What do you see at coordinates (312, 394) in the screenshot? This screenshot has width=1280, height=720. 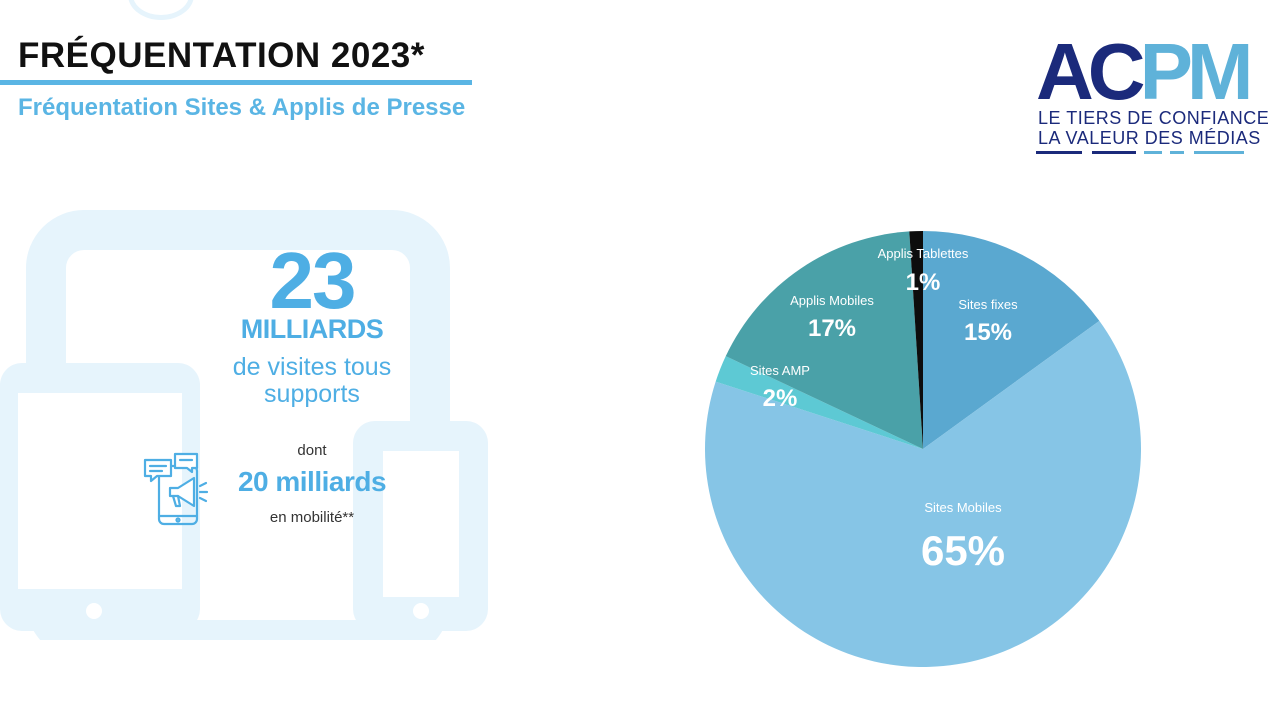 I see `total-visits-description-line2: supports` at bounding box center [312, 394].